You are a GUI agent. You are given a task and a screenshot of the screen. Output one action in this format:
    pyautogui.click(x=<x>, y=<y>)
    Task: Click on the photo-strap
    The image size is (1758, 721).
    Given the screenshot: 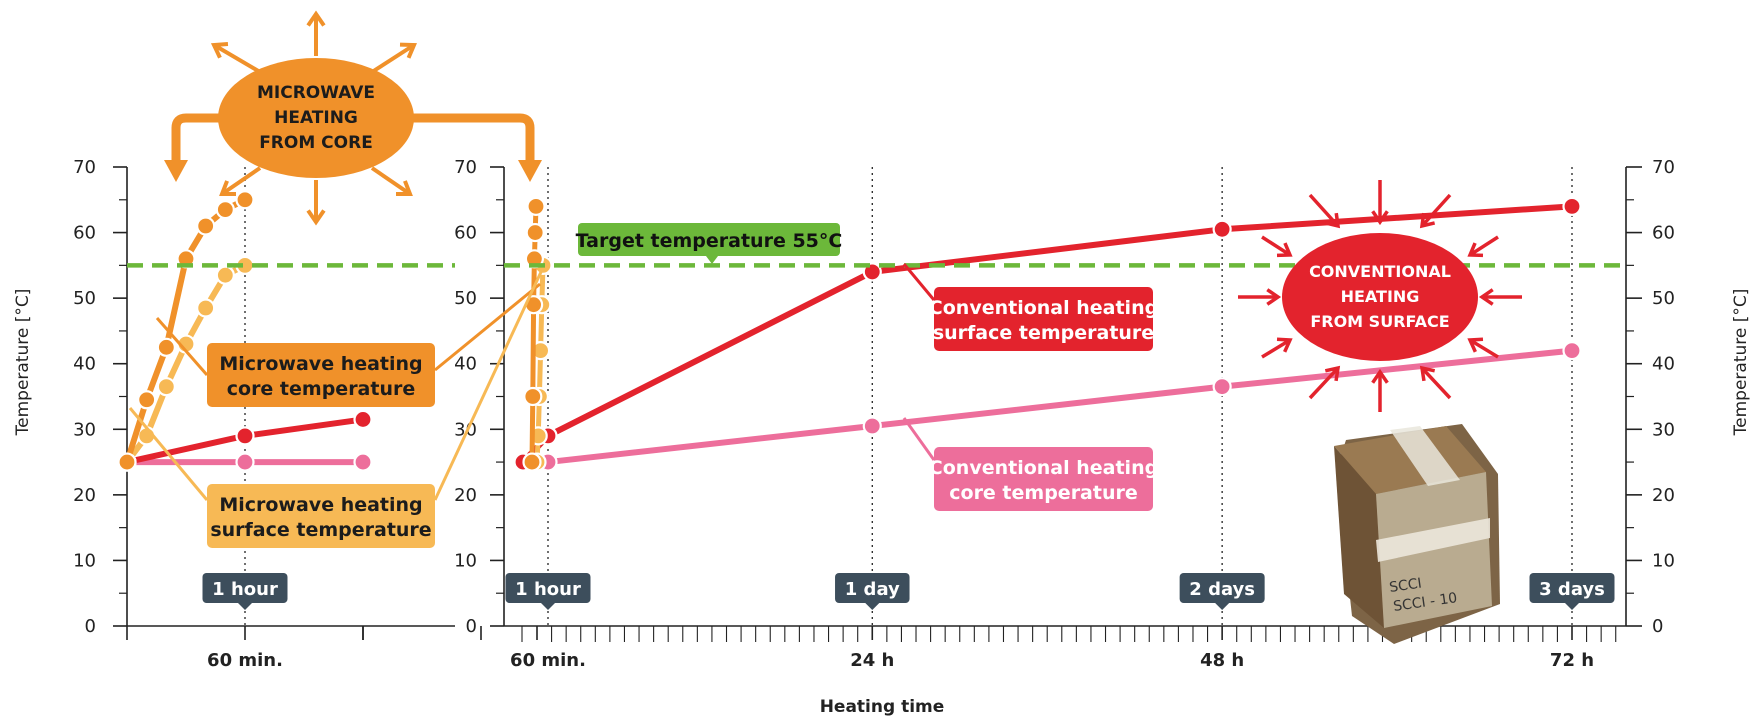 What is the action you would take?
    pyautogui.click(x=1425, y=456)
    